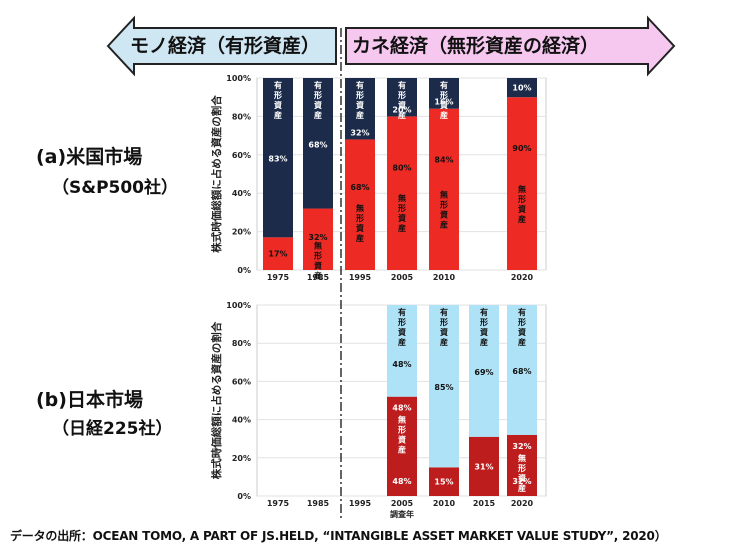  Describe the element at coordinates (238, 305) in the screenshot. I see `jp-y-tick-label: 100%` at that location.